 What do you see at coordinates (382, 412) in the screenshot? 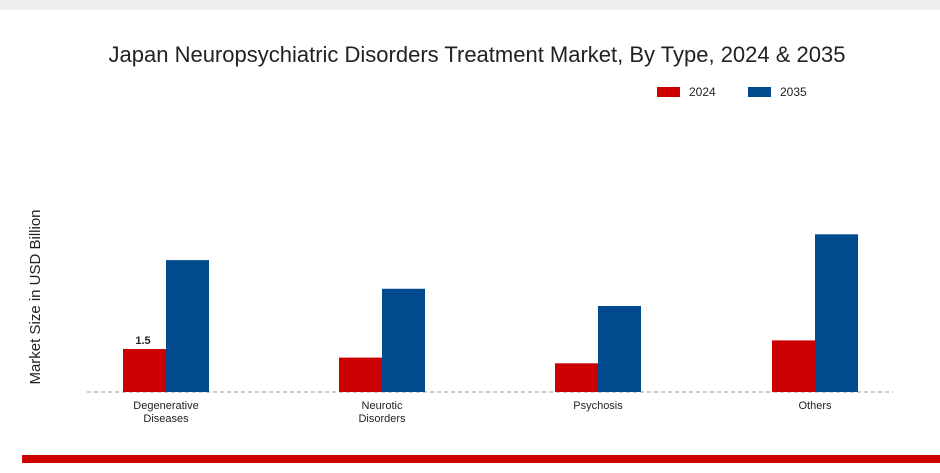
I see `x-tick-label: Neurotic Disorders` at bounding box center [382, 412].